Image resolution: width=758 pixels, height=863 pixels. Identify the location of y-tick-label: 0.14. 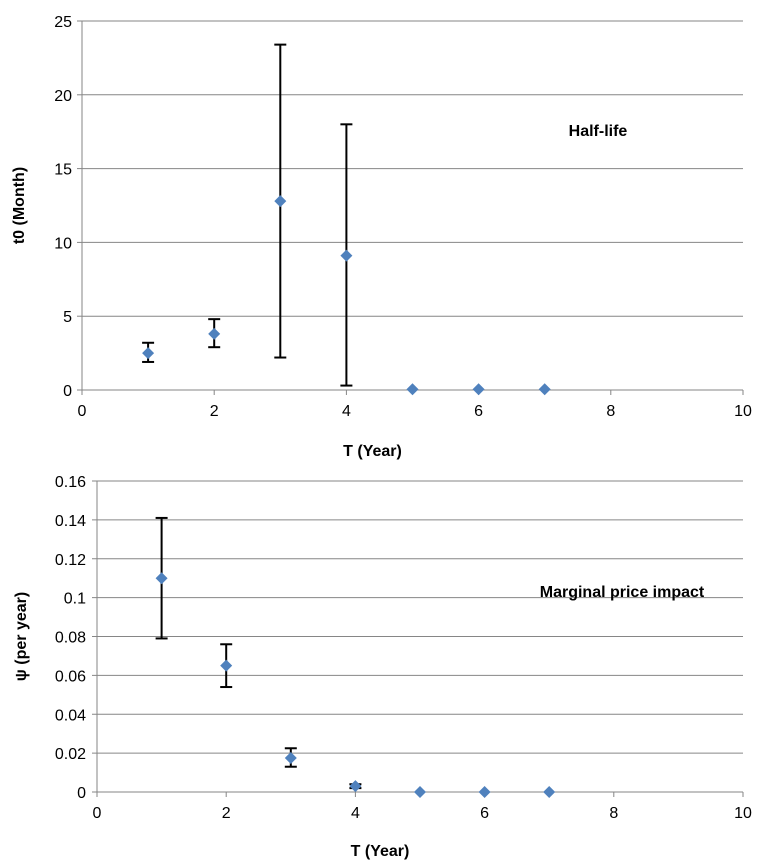
(70, 521).